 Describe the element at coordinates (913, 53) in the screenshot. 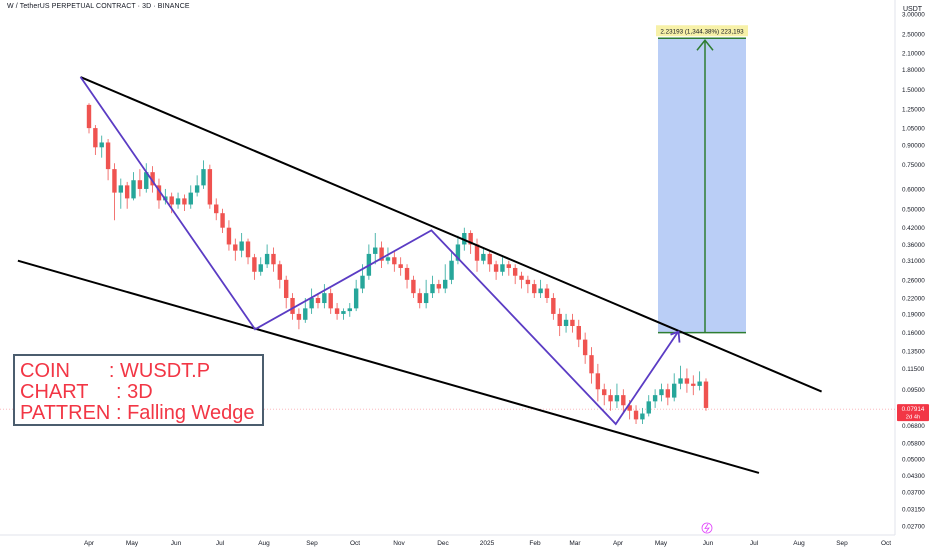

I see `y-tick-label: 2.10000` at that location.